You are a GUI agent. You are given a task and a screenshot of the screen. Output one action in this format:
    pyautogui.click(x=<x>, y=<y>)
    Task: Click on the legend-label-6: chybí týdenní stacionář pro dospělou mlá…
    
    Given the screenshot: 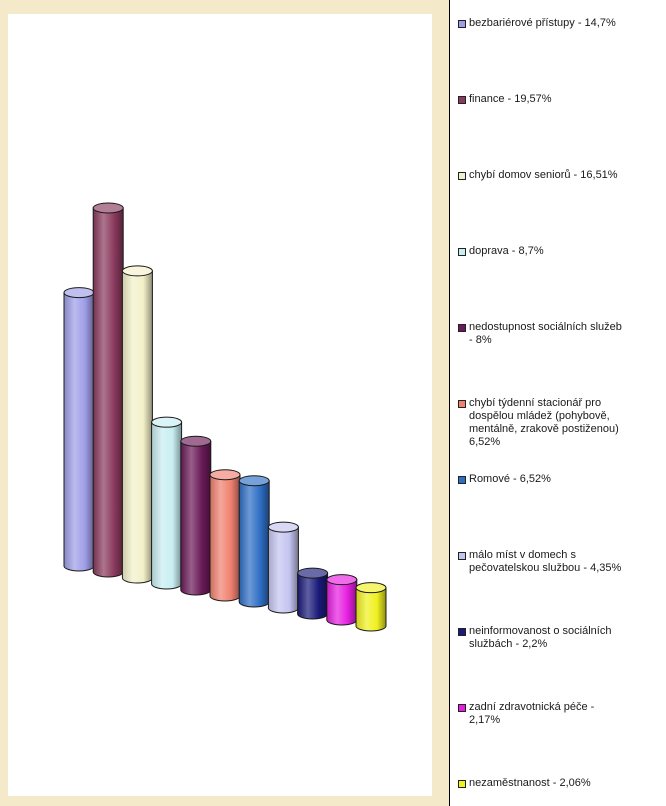 What is the action you would take?
    pyautogui.click(x=544, y=422)
    